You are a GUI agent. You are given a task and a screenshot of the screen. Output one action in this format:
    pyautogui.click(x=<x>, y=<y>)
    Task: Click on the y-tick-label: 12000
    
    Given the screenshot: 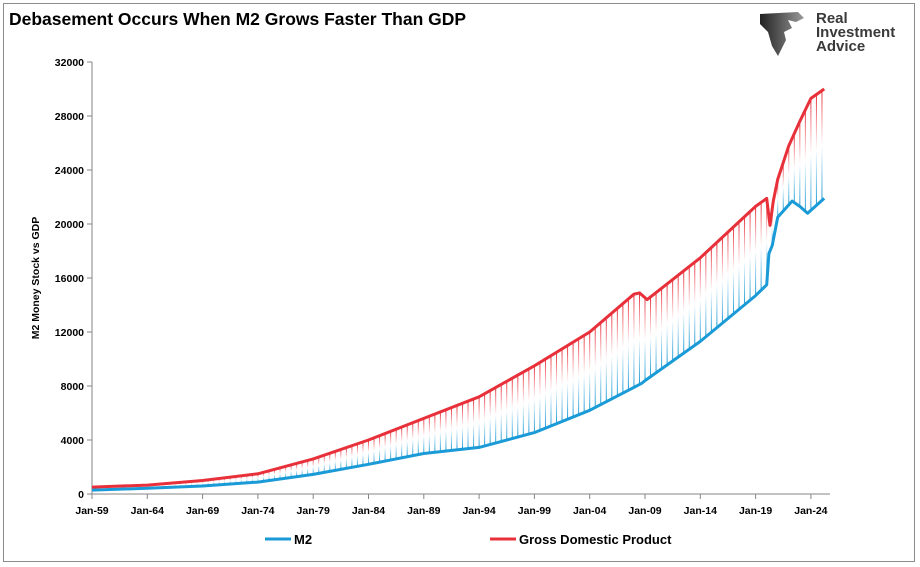 What is the action you would take?
    pyautogui.click(x=69, y=333)
    